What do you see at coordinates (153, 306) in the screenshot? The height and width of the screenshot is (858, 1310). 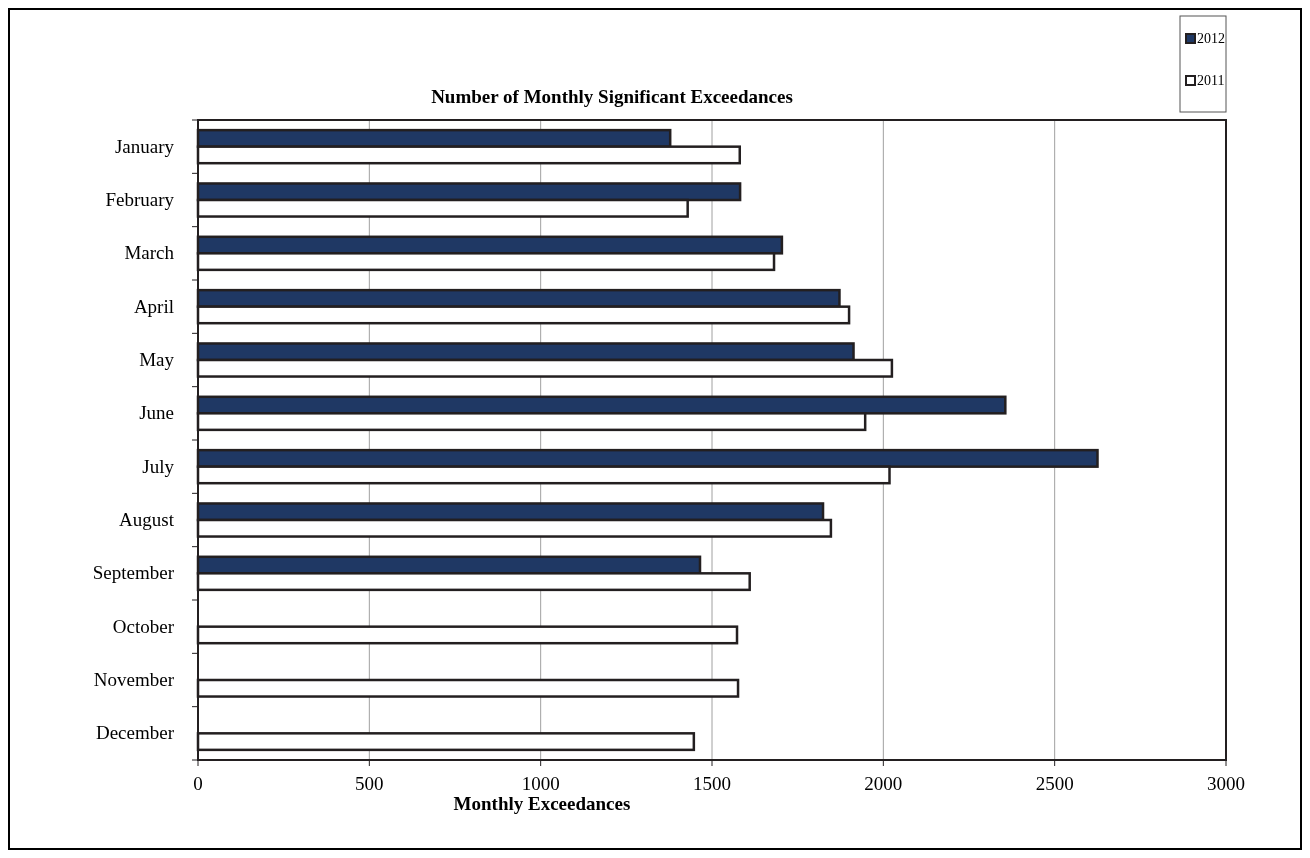 I see `y-tick-label: April` at bounding box center [153, 306].